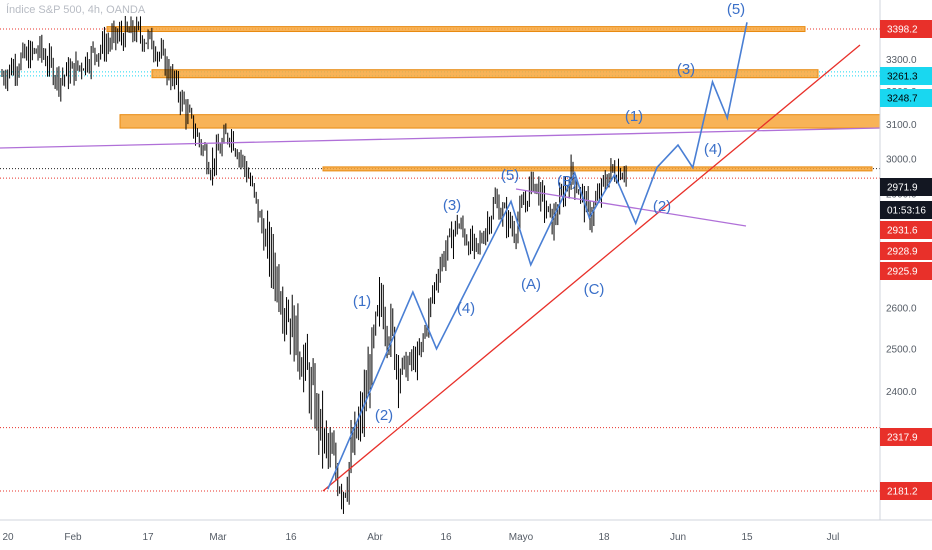 The image size is (932, 550). Describe the element at coordinates (901, 308) in the screenshot. I see `y-tick-label: 2600.0` at that location.